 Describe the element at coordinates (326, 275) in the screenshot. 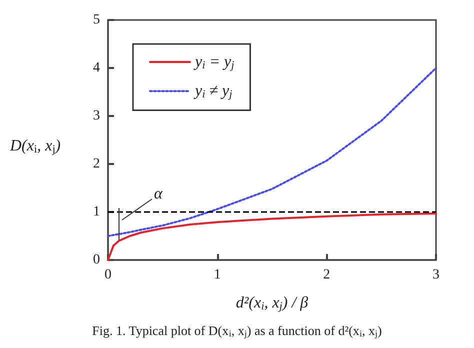

I see `x-tick-label: 2` at that location.